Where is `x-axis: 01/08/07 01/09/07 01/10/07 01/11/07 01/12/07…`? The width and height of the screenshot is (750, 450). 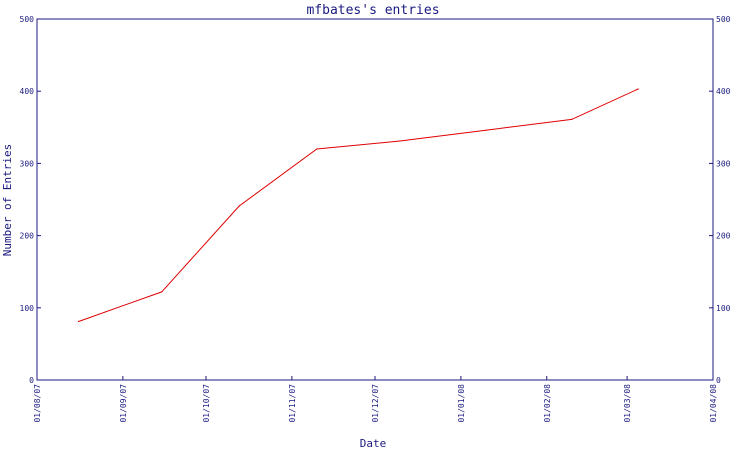
x-axis: 01/08/07 01/09/07 01/10/07 01/11/07 01/12/07… is located at coordinates (375, 399).